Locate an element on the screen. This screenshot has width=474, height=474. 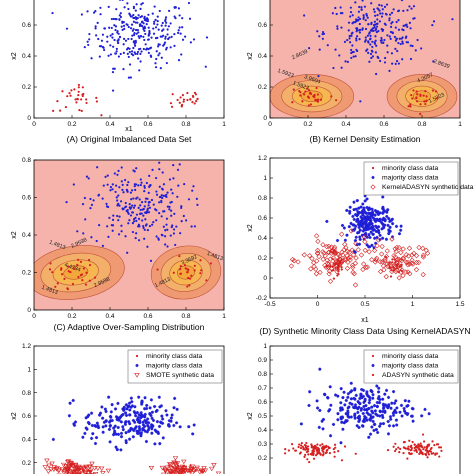
y-tick-label: 0.5 is located at coordinates (262, 416).